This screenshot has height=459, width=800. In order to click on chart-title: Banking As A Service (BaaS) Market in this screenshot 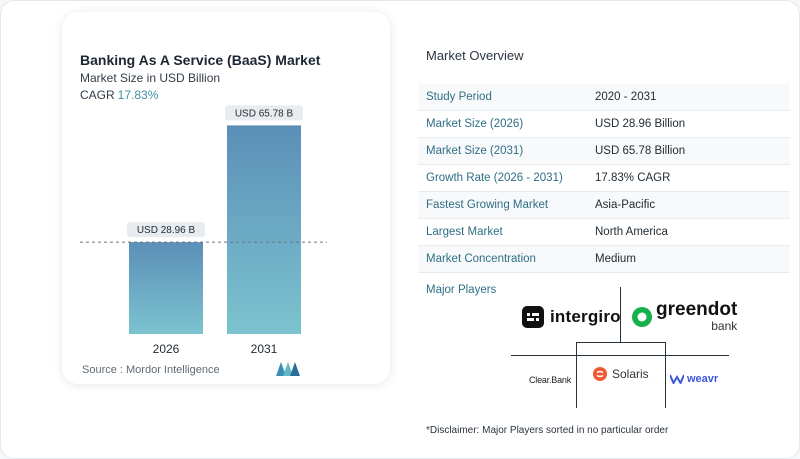, I will do `click(200, 60)`.